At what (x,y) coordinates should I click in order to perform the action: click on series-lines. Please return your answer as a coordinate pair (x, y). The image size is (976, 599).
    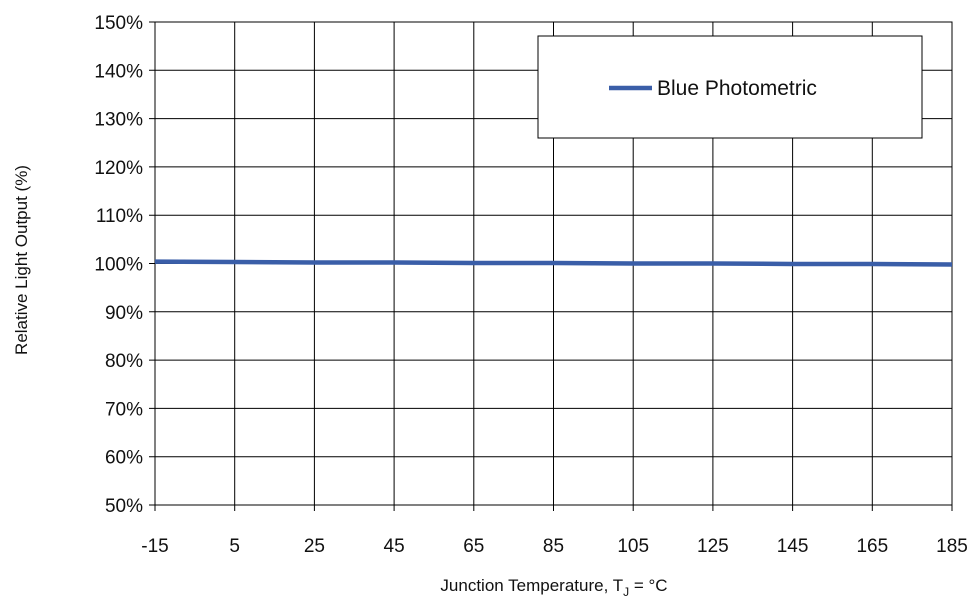
    Looking at the image, I should click on (553, 263).